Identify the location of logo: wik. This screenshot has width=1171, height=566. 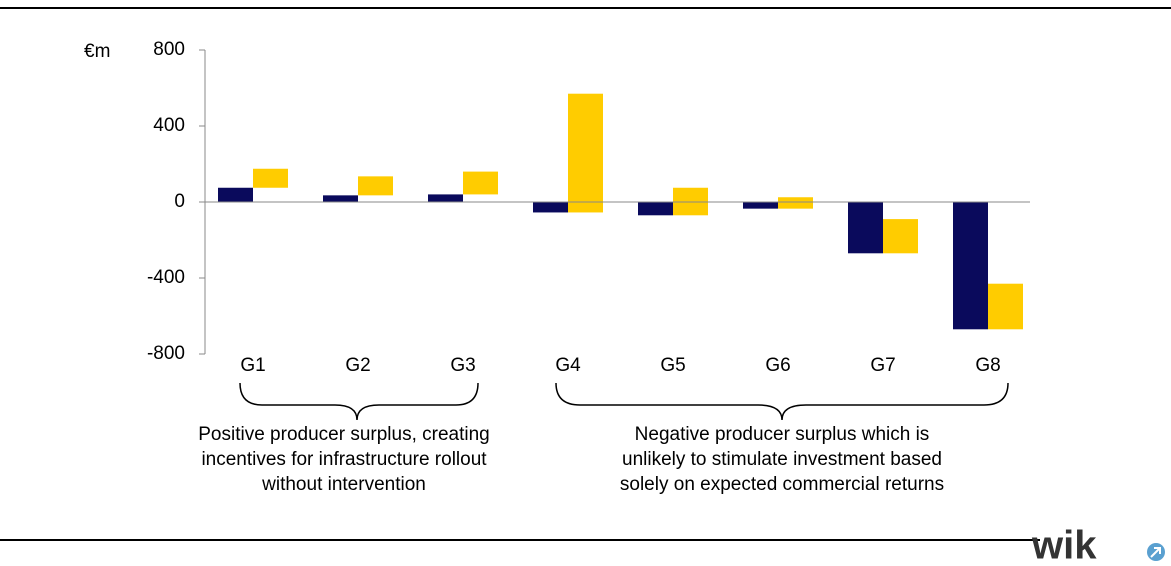
(1064, 545).